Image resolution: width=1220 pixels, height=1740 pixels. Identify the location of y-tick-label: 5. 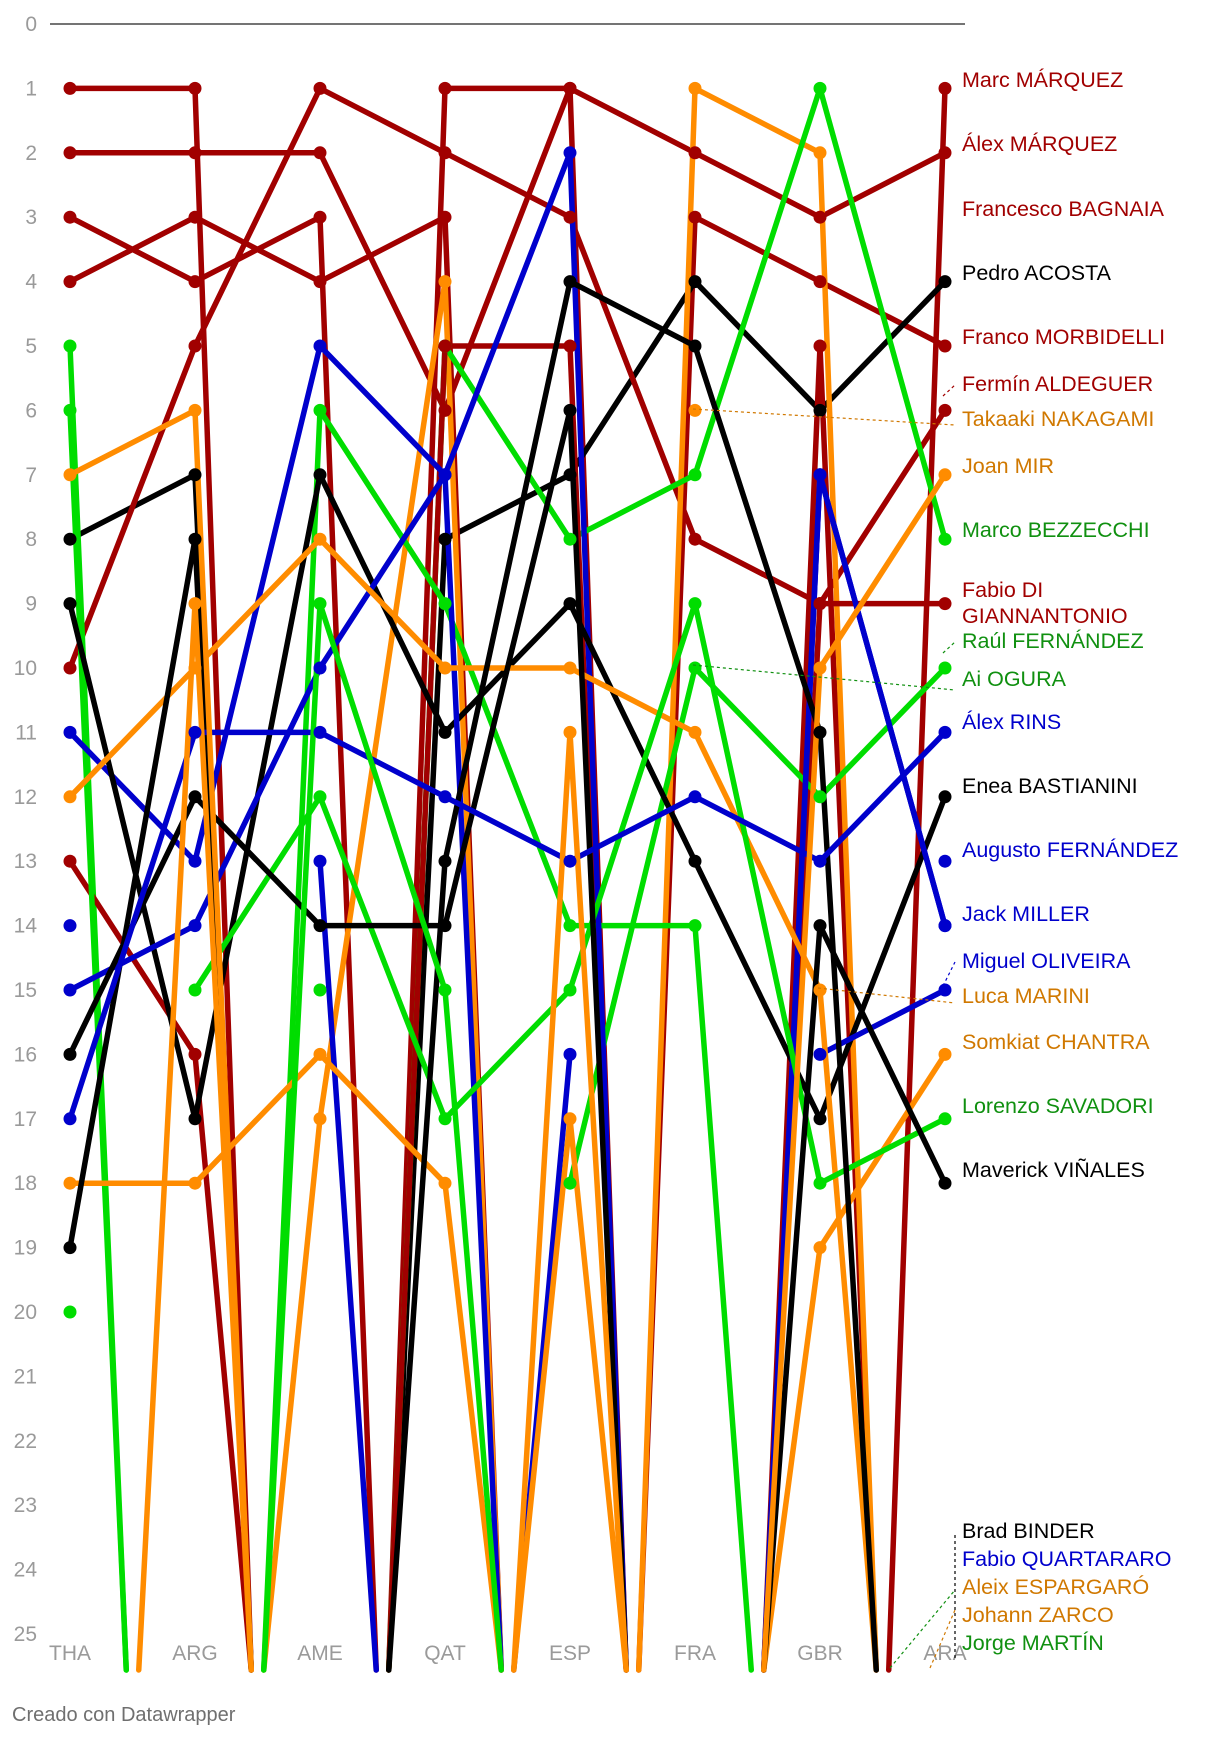
(31, 346).